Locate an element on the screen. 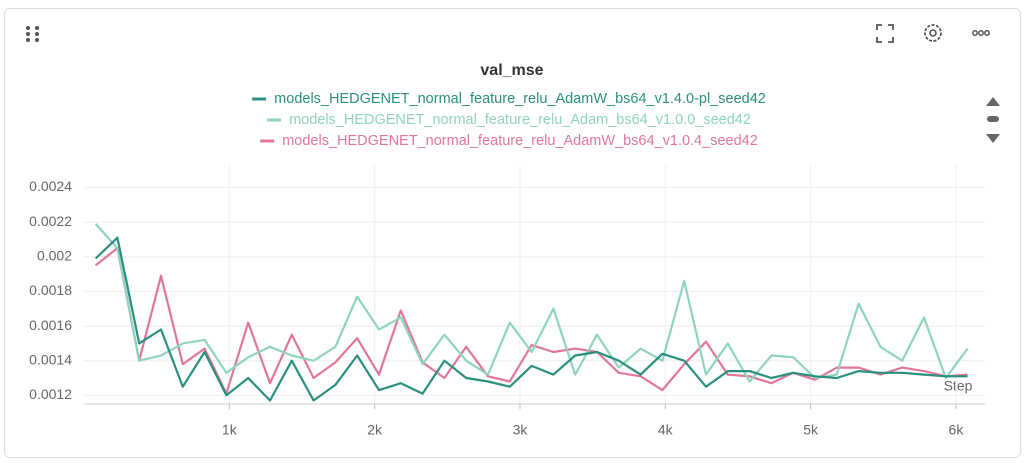 This screenshot has height=463, width=1027. settings-icon is located at coordinates (933, 33).